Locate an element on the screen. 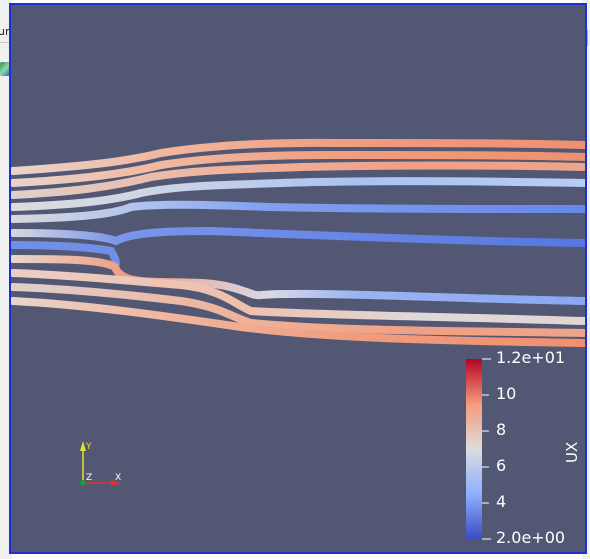 Image resolution: width=590 pixels, height=559 pixels. axis-y-label: Y is located at coordinates (89, 447).